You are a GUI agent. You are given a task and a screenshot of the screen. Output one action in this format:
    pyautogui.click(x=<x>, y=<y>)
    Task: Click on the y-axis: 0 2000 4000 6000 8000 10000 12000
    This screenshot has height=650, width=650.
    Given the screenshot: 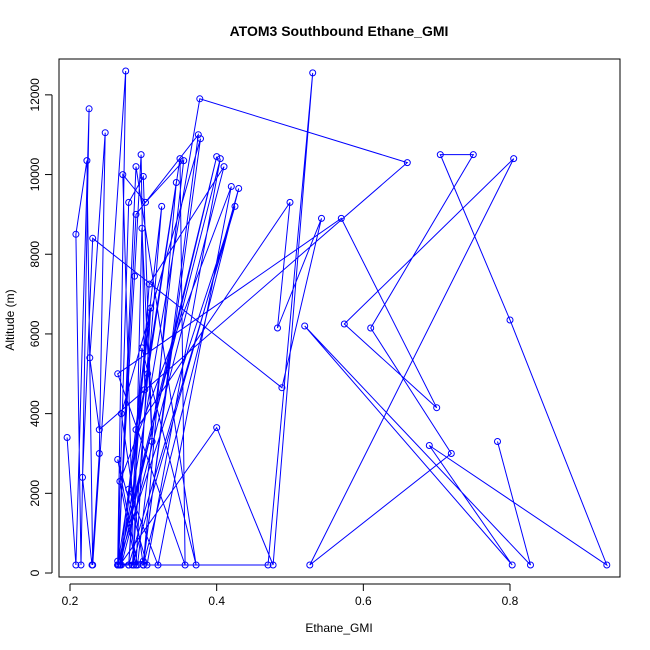 What is the action you would take?
    pyautogui.click(x=40, y=327)
    